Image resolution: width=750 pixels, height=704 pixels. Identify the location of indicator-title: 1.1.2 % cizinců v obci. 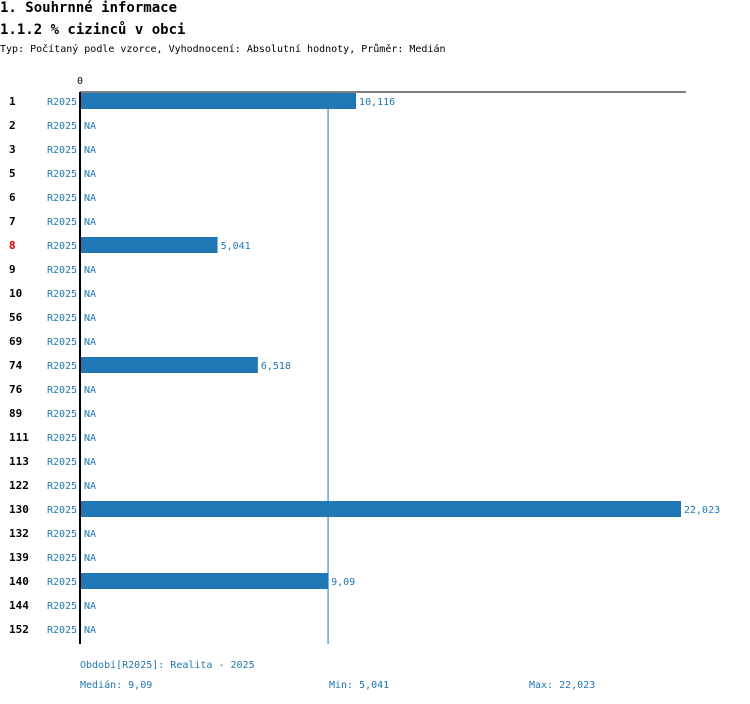
(93, 30).